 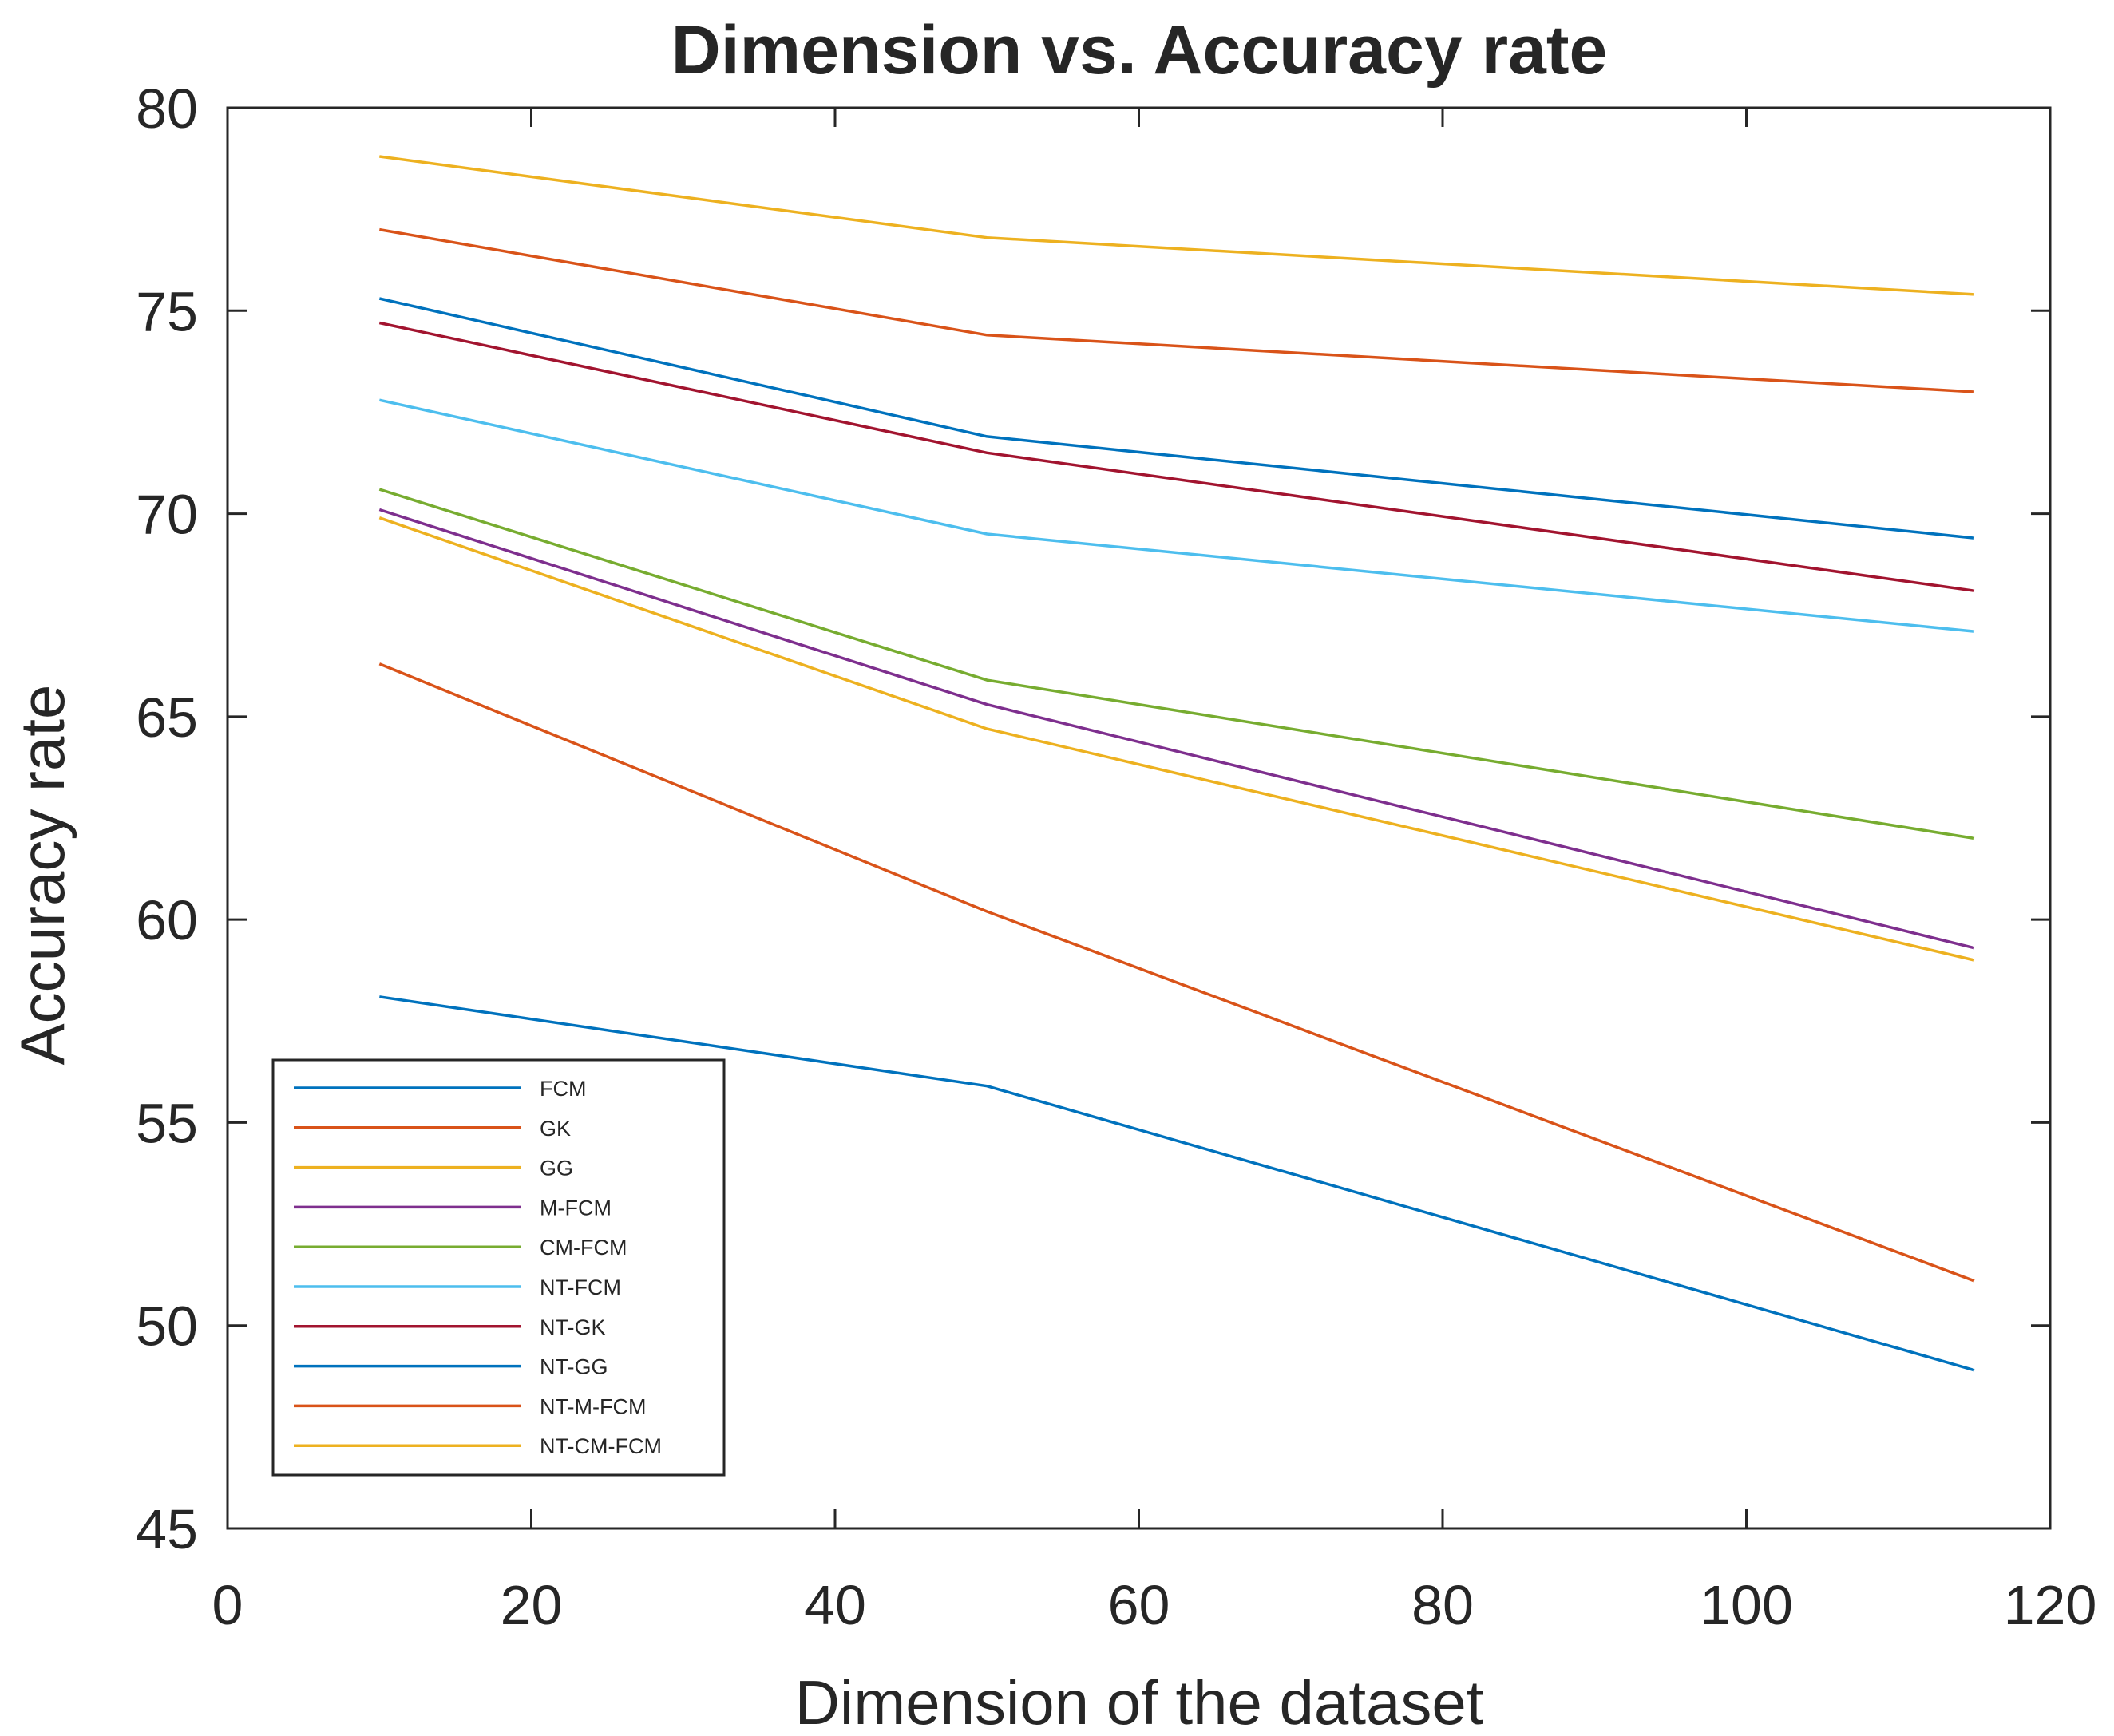 What do you see at coordinates (167, 1123) in the screenshot?
I see `y-tick-label: 55` at bounding box center [167, 1123].